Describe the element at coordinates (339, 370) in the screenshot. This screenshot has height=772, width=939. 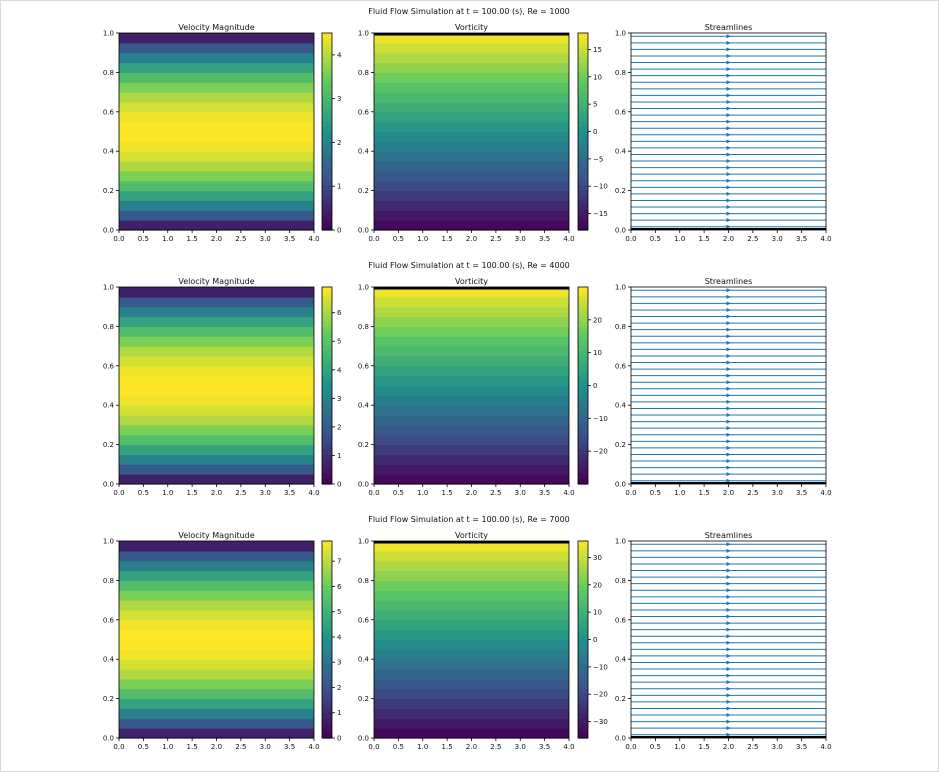
I see `colorbar-tick-label: 4` at that location.